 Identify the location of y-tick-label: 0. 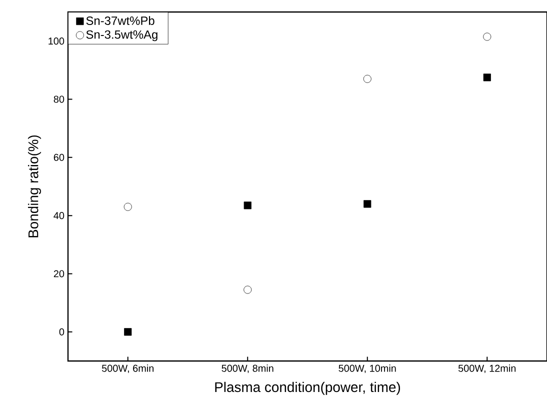
(61, 332).